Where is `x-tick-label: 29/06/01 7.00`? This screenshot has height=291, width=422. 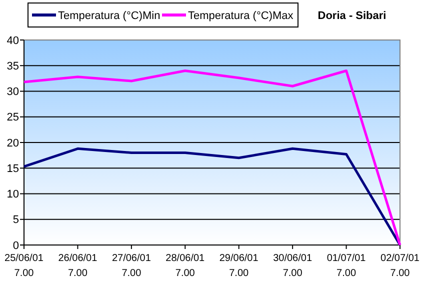
x-tick-label: 29/06/01 7.00 is located at coordinates (239, 266).